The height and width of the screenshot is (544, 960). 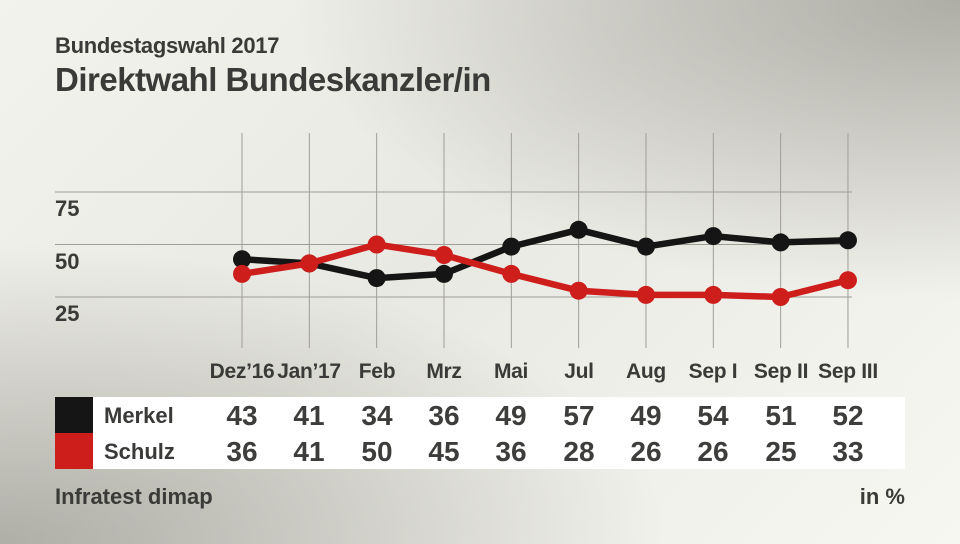 What do you see at coordinates (848, 415) in the screenshot?
I see `merkel-value: 52` at bounding box center [848, 415].